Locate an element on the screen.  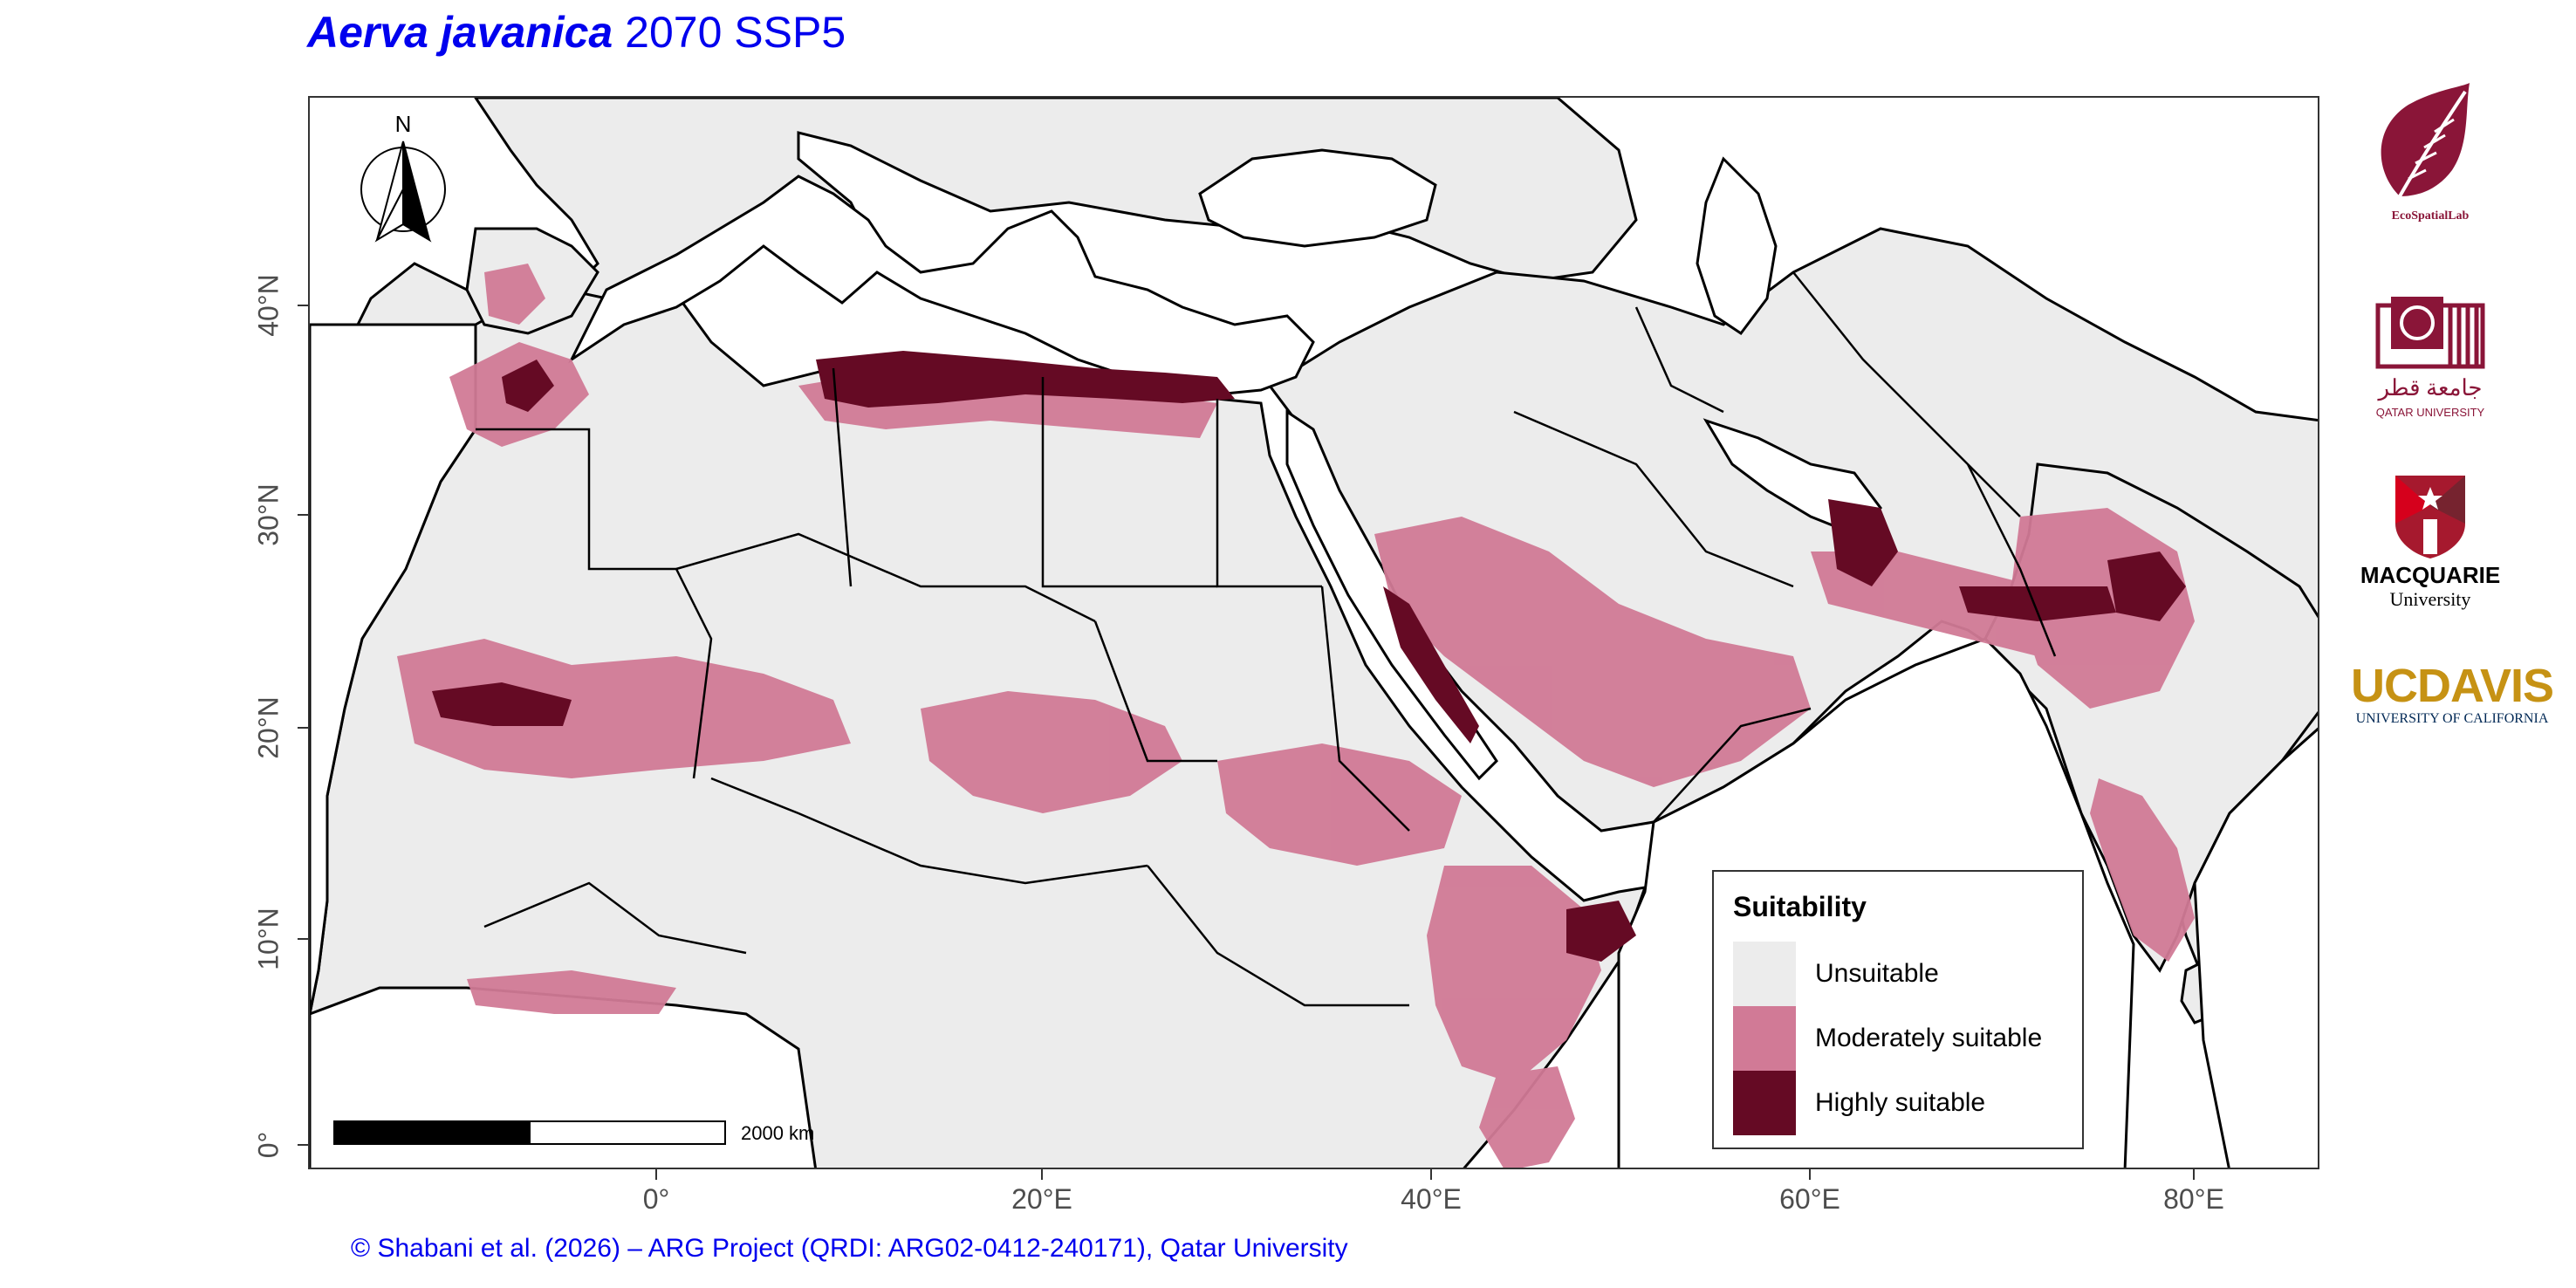
high-mauritania is located at coordinates (502, 704).